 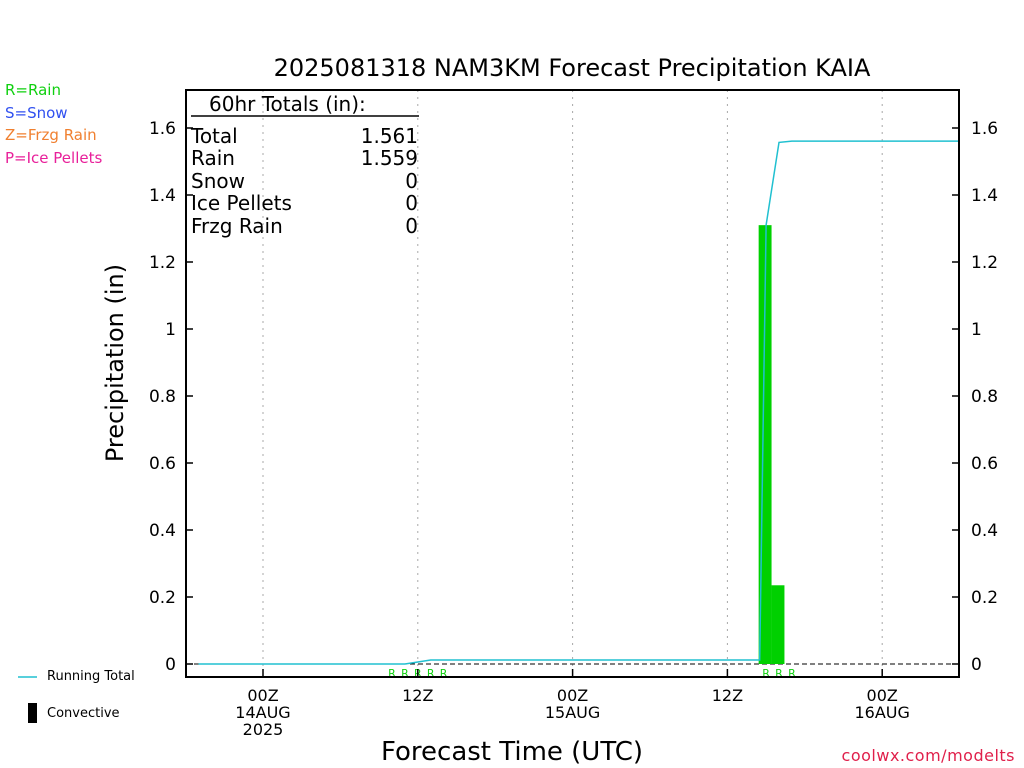 I want to click on source-credit: coolwx.com/modelts, so click(x=928, y=755).